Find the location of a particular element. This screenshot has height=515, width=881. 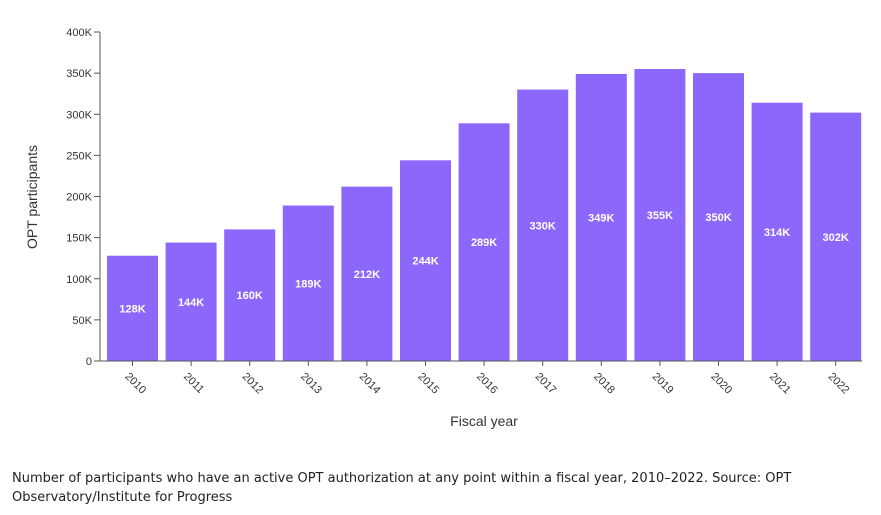

bar-value-label: 302K is located at coordinates (836, 238).